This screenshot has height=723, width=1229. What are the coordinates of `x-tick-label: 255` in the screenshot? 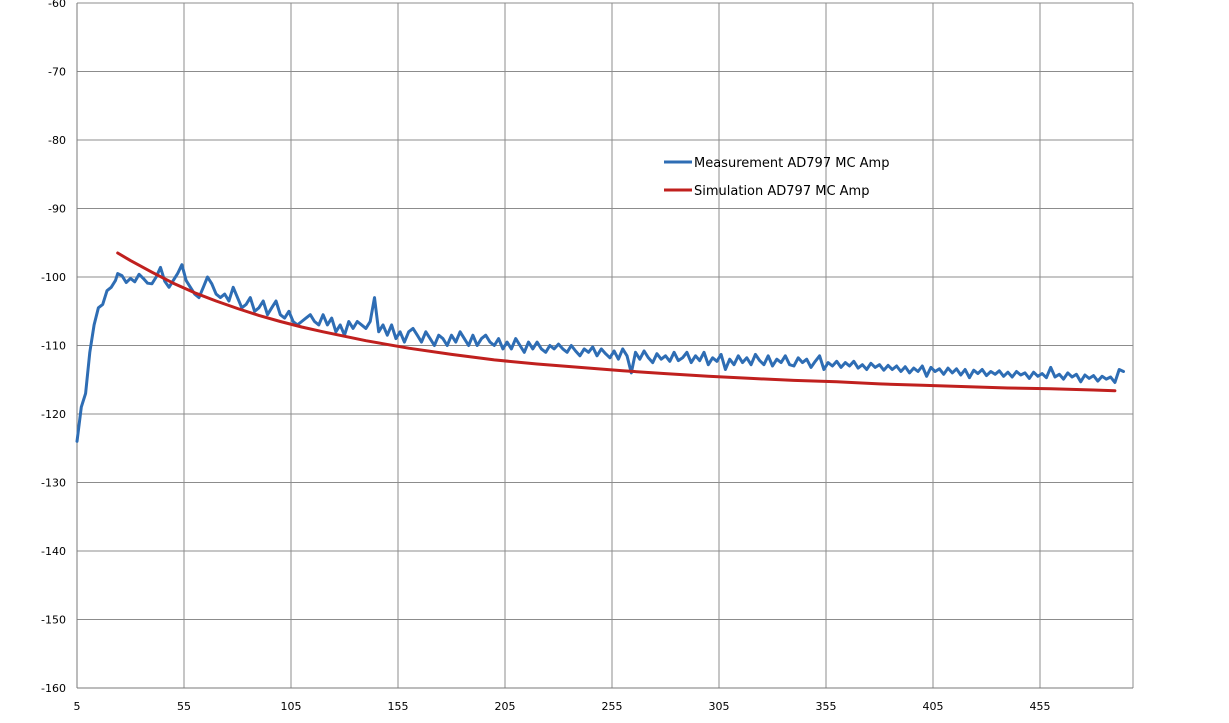 It's located at (612, 706).